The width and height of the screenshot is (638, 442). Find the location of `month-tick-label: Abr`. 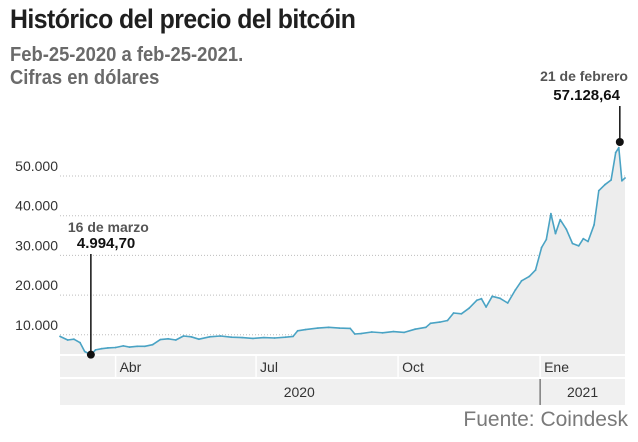

month-tick-label: Abr is located at coordinates (131, 367).